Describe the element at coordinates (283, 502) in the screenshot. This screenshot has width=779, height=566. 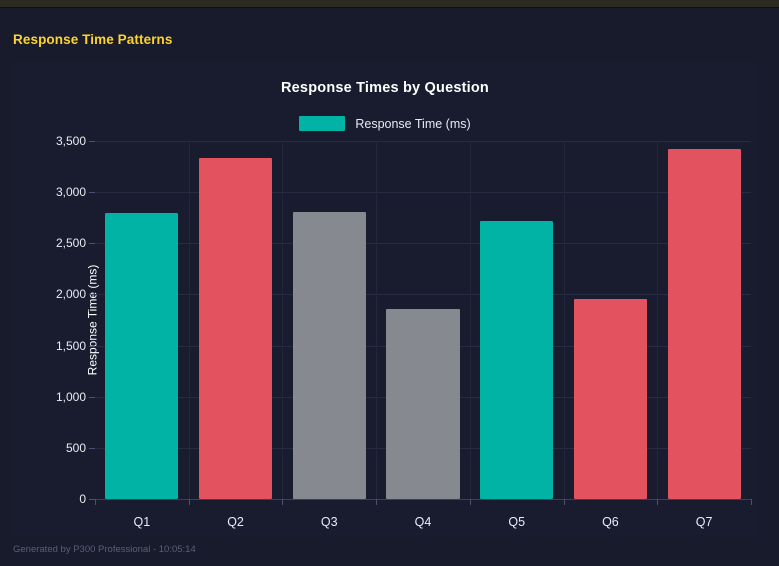
I see `x-tick-mark-q3` at that location.